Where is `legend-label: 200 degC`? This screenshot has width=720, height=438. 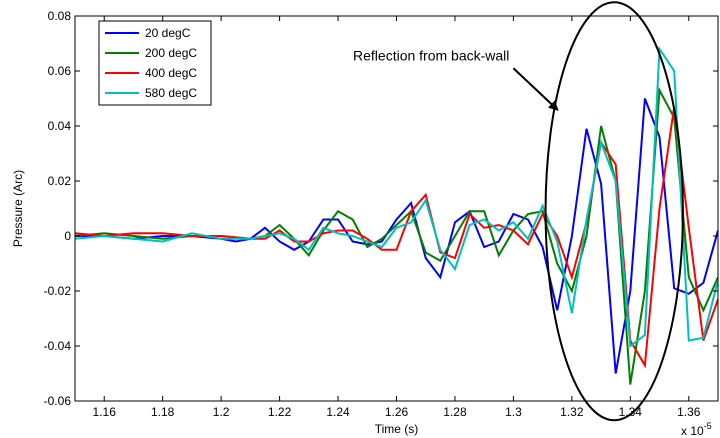 legend-label: 200 degC is located at coordinates (171, 53).